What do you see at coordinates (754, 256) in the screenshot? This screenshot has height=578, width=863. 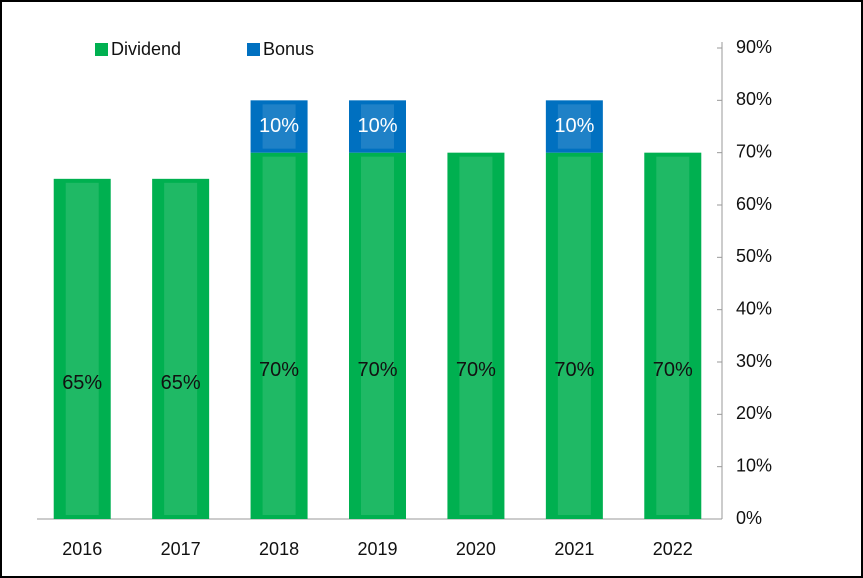 I see `y-tick-label: 50%` at bounding box center [754, 256].